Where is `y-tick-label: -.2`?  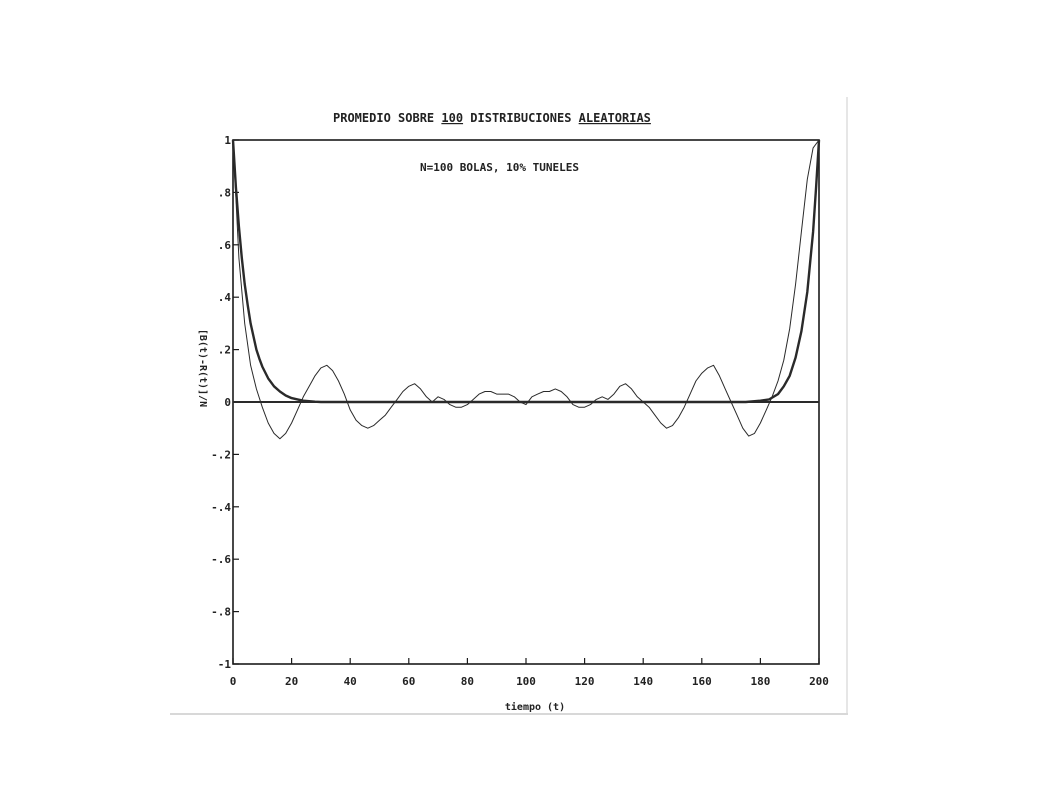
y-tick-label: -.2 is located at coordinates (221, 454).